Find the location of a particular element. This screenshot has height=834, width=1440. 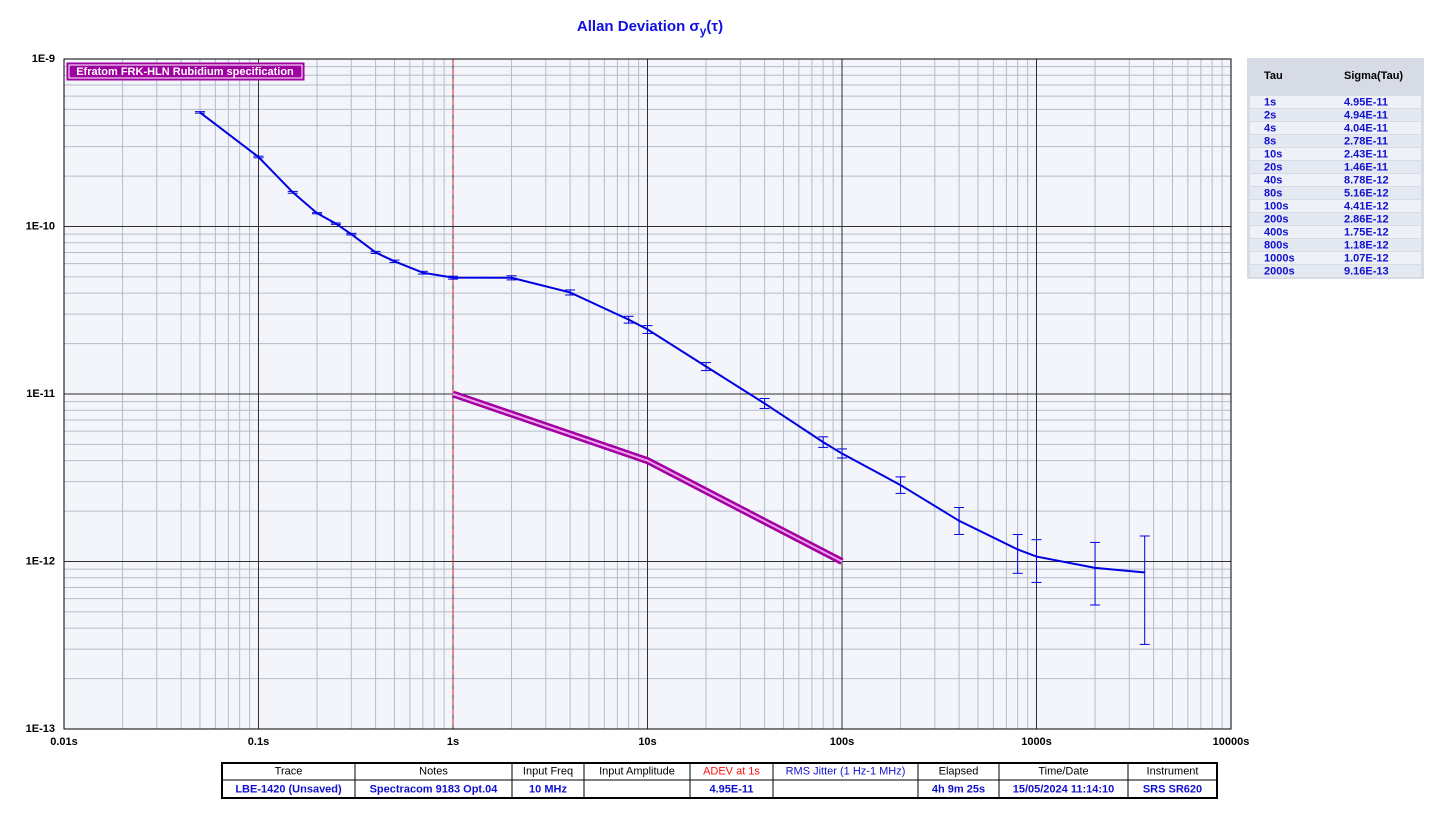

legend-label: Efratom FRK-HLN Rubidium specification is located at coordinates (185, 72).